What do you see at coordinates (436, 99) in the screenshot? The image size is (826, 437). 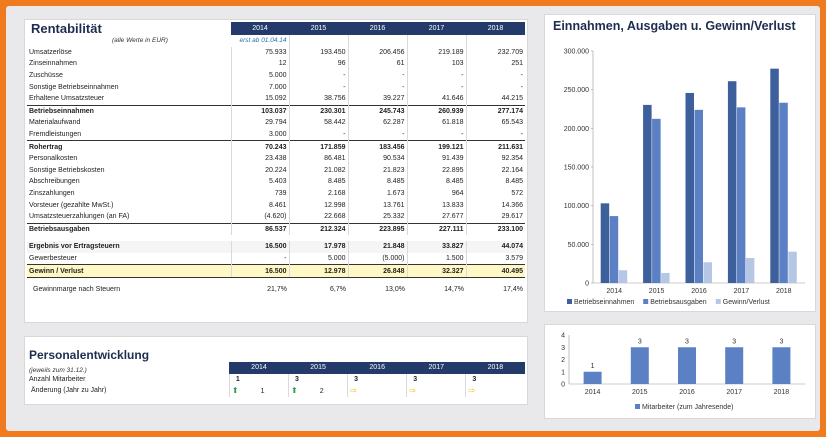 I see `rent-value-cell: 41.646` at bounding box center [436, 99].